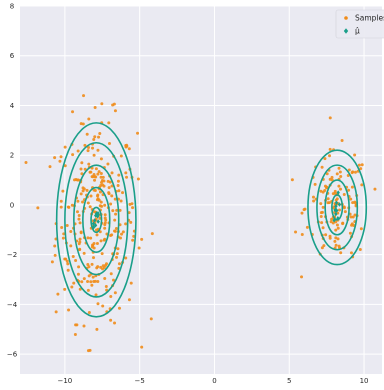 The width and height of the screenshot is (384, 390). I want to click on x-tick-label: −10, so click(64, 381).